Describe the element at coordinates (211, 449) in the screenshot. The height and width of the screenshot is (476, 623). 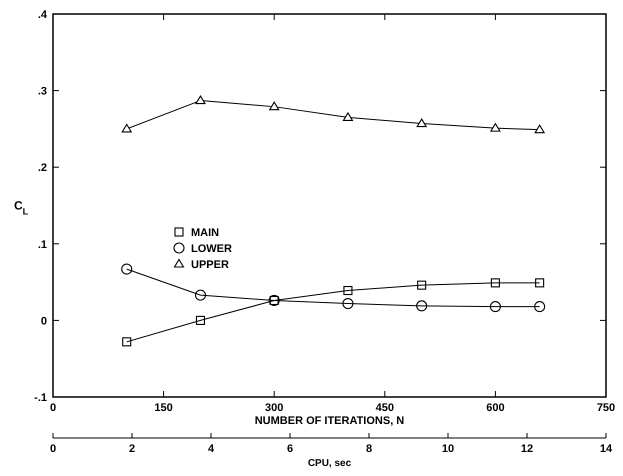
I see `x2-tick-label: 4` at that location.